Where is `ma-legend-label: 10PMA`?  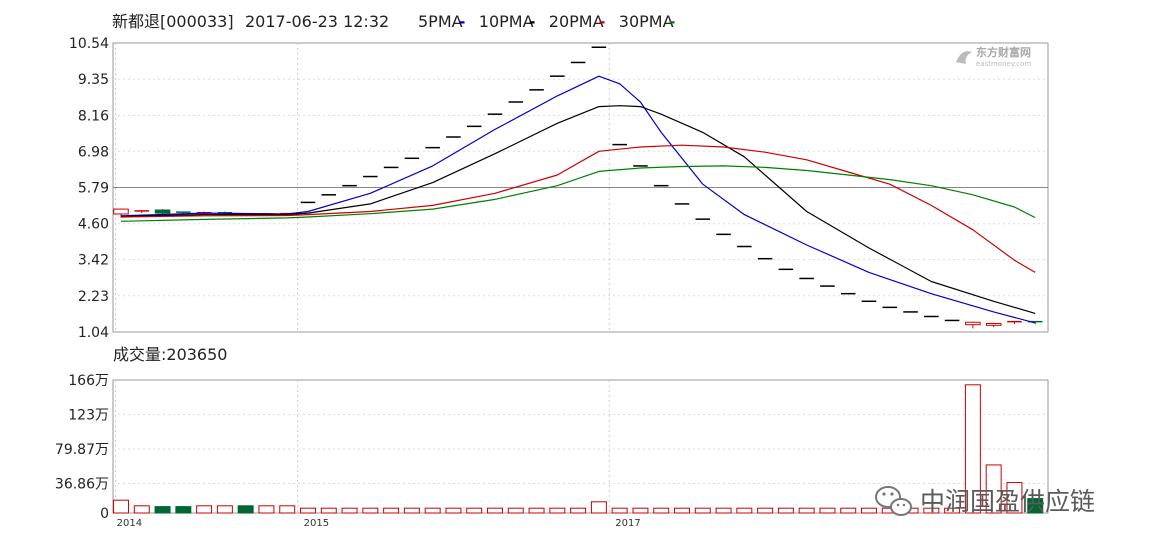
ma-legend-label: 10PMA is located at coordinates (506, 21).